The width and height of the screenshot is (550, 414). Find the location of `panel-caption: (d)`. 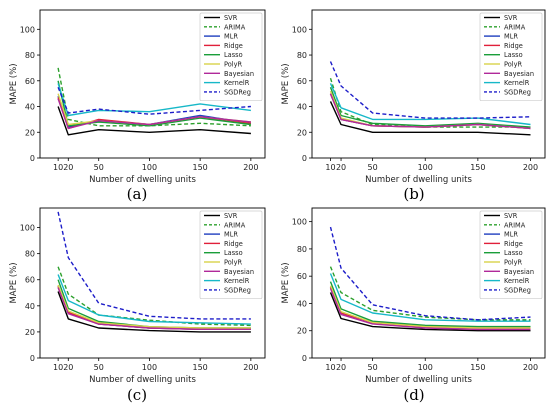

panel-caption: (d) is located at coordinates (413, 395).